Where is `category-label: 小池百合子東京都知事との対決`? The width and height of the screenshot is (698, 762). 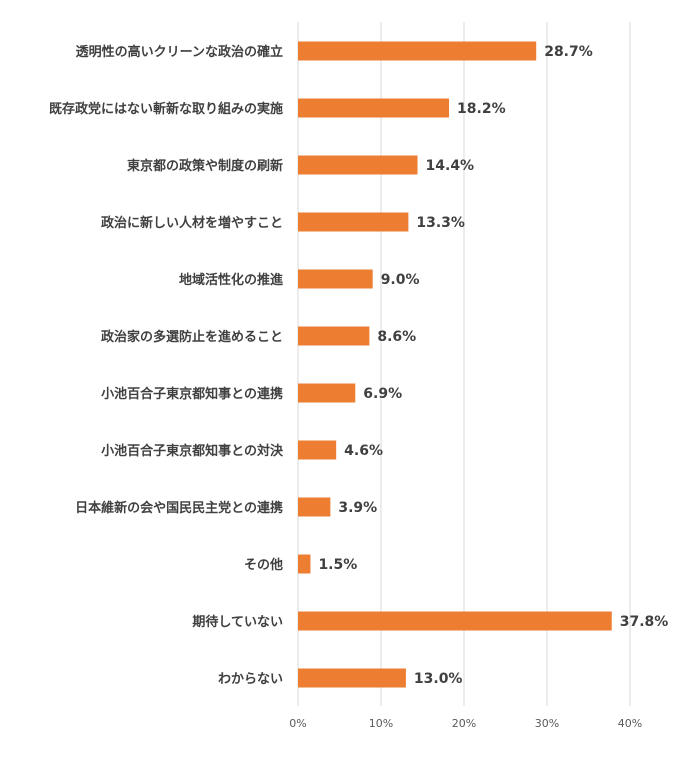 category-label: 小池百合子東京都知事との対決 is located at coordinates (192, 451).